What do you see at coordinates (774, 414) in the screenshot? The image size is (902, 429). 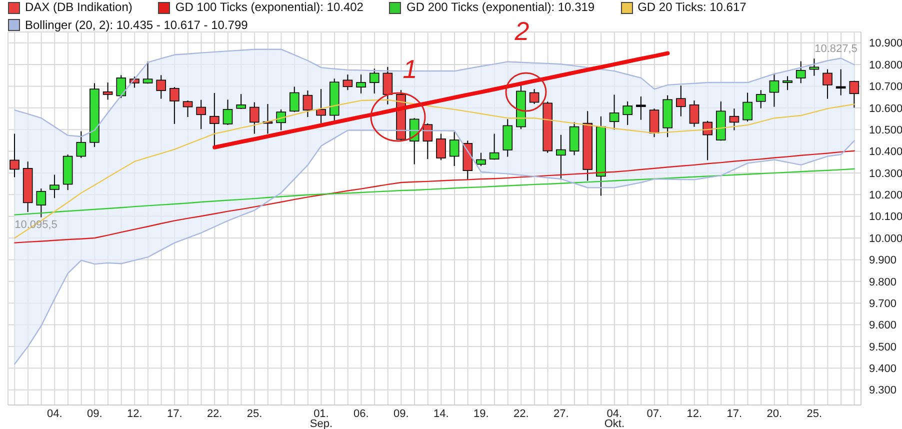 I see `x-tick-label: 20.` at bounding box center [774, 414].